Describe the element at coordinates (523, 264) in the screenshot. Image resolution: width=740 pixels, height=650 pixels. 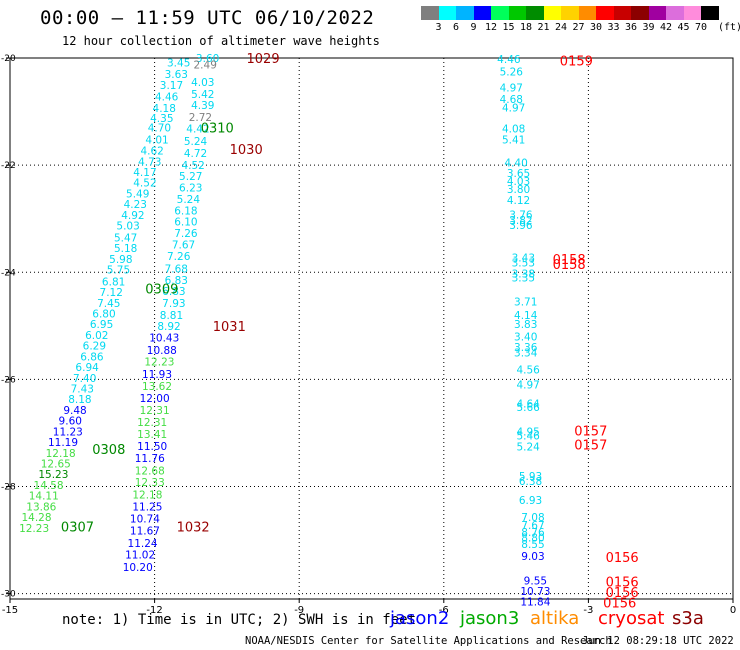
I see `wave-height-value: 3.53` at that location.